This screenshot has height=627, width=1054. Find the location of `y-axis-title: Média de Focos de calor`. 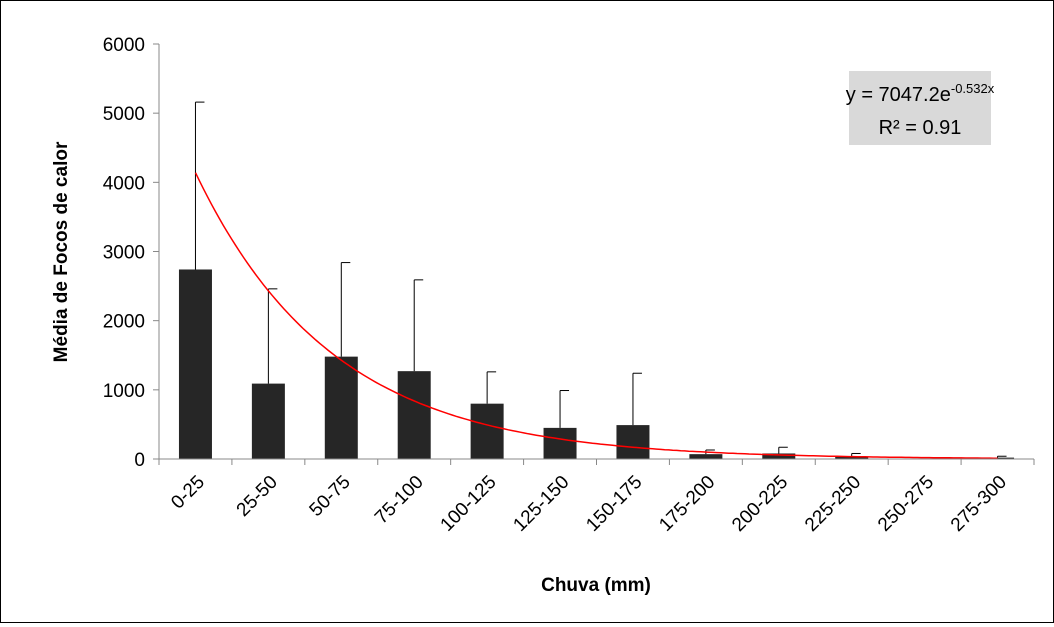

y-axis-title: Média de Focos de calor is located at coordinates (61, 251).